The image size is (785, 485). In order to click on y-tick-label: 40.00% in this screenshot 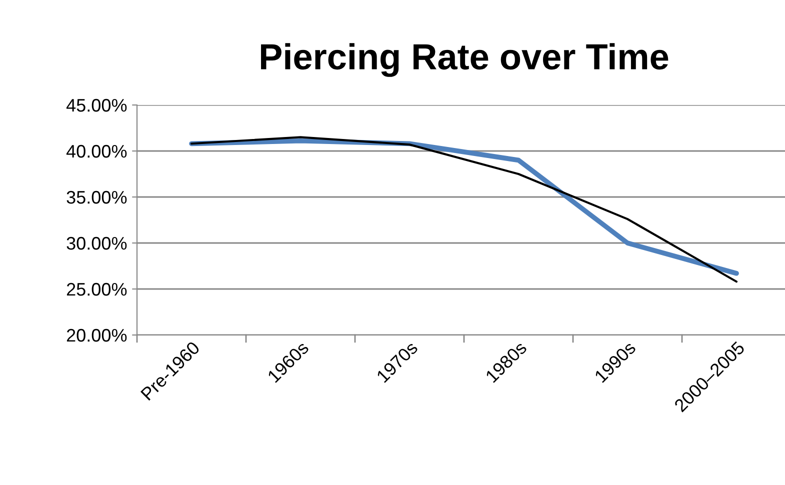, I will do `click(96, 151)`.